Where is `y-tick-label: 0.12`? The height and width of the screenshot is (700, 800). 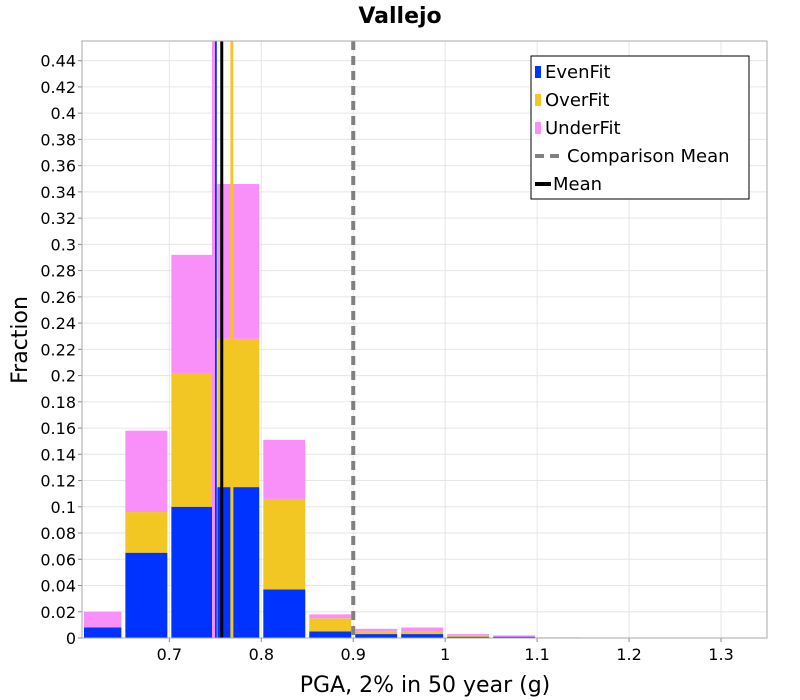
y-tick-label: 0.12 is located at coordinates (58, 481).